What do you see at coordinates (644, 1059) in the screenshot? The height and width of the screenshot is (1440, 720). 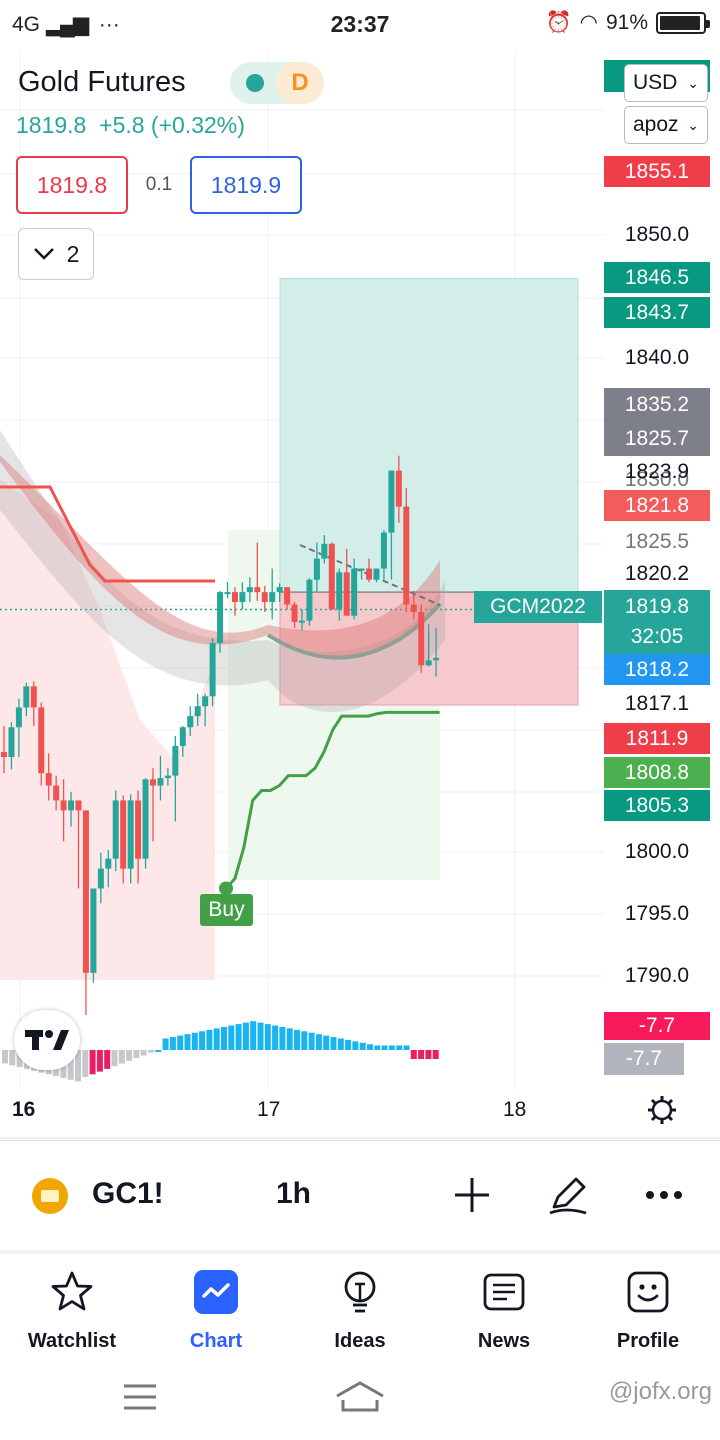 I see `oscillator-label-2: -7.7` at bounding box center [644, 1059].